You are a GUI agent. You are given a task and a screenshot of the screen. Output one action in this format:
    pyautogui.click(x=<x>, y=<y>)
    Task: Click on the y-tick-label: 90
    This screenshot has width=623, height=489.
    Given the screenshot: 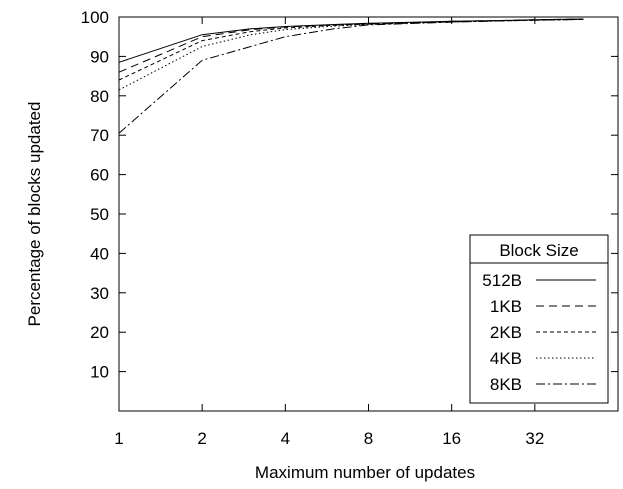 What is the action you would take?
    pyautogui.click(x=99, y=56)
    